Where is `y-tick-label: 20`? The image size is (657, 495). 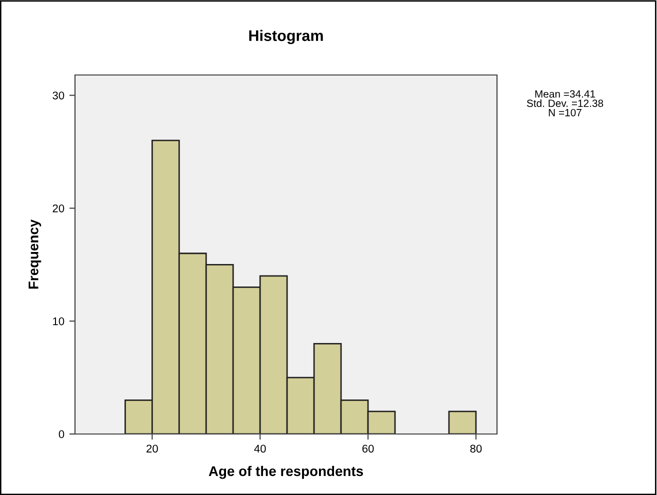
y-tick-label: 20 is located at coordinates (58, 208).